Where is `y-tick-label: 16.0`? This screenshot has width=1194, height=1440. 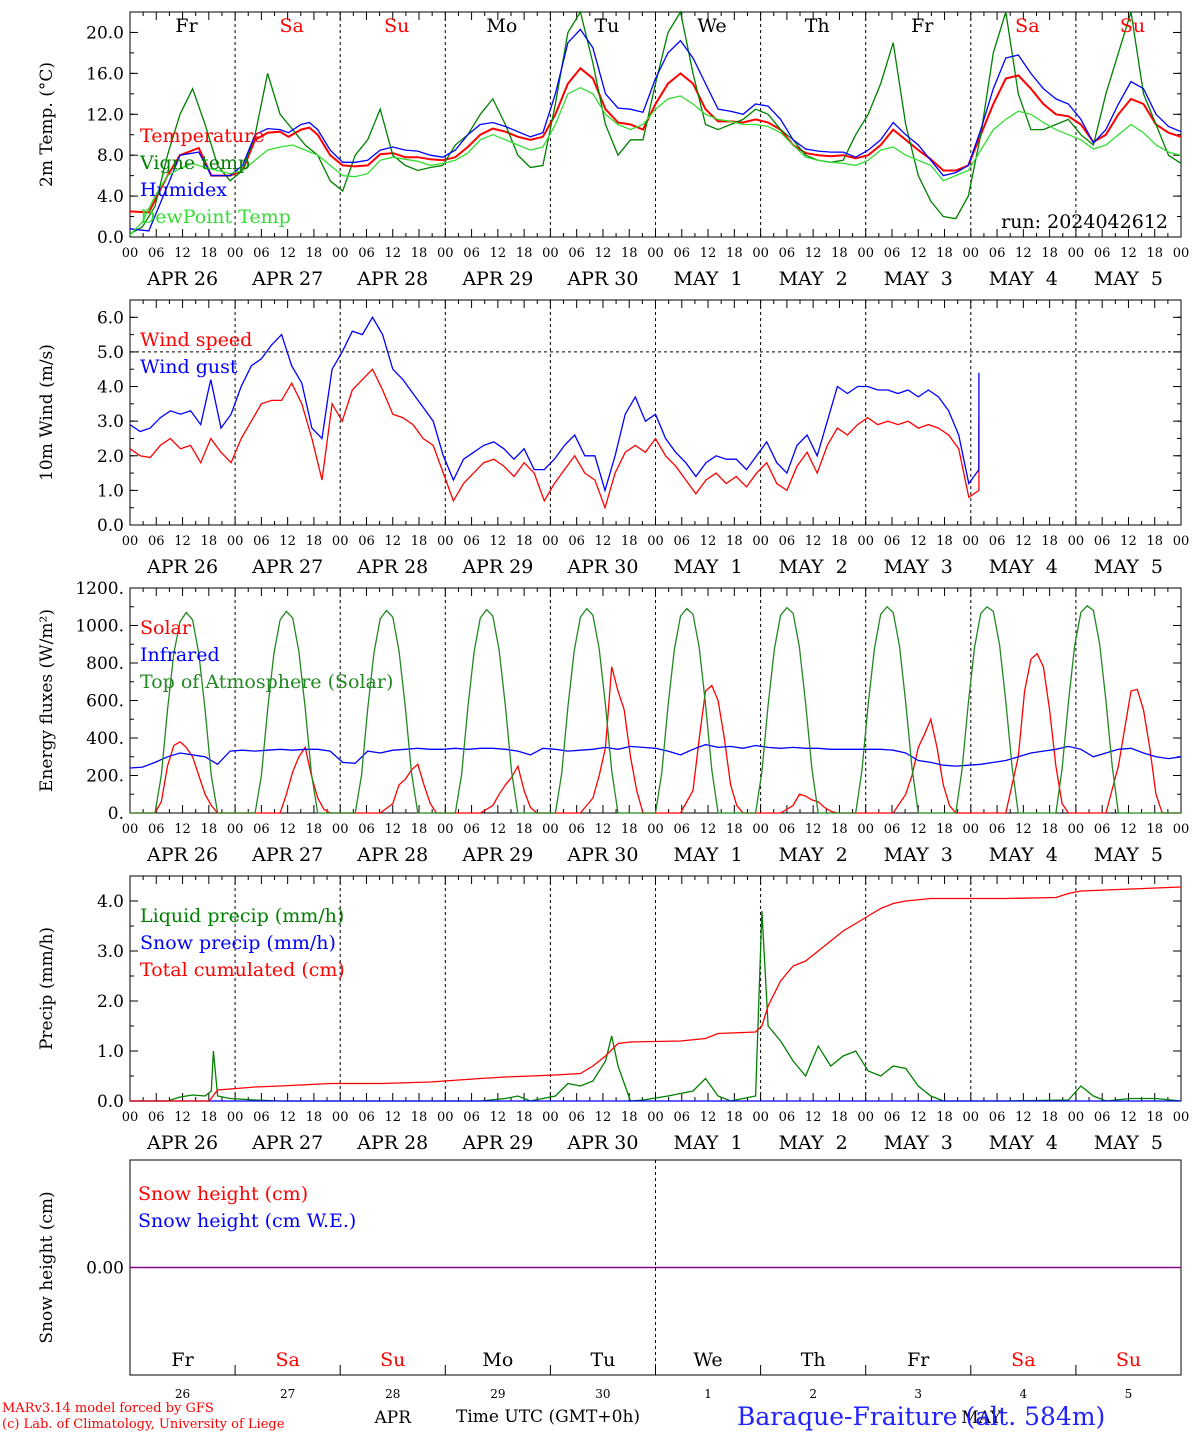 y-tick-label: 16.0 is located at coordinates (105, 74).